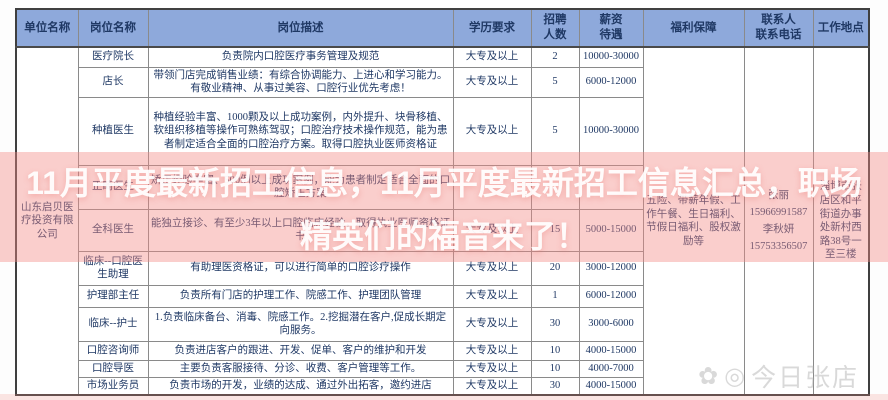 Image resolution: width=888 pixels, height=400 pixels. I want to click on cell-position: 市场业务员, so click(113, 386).